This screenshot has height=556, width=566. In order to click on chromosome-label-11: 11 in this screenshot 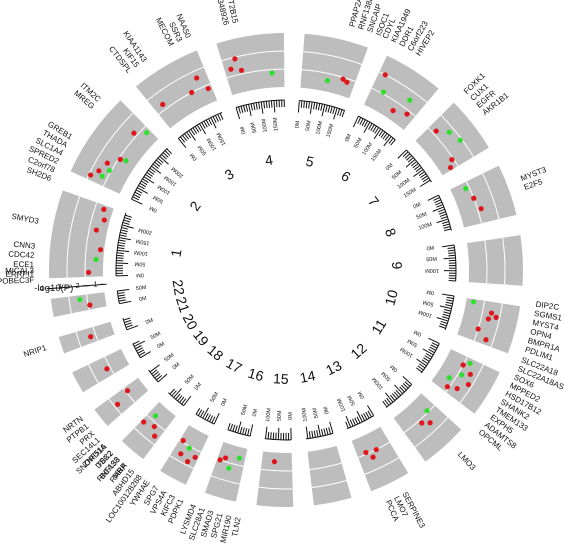, I will do `click(378, 326)`.